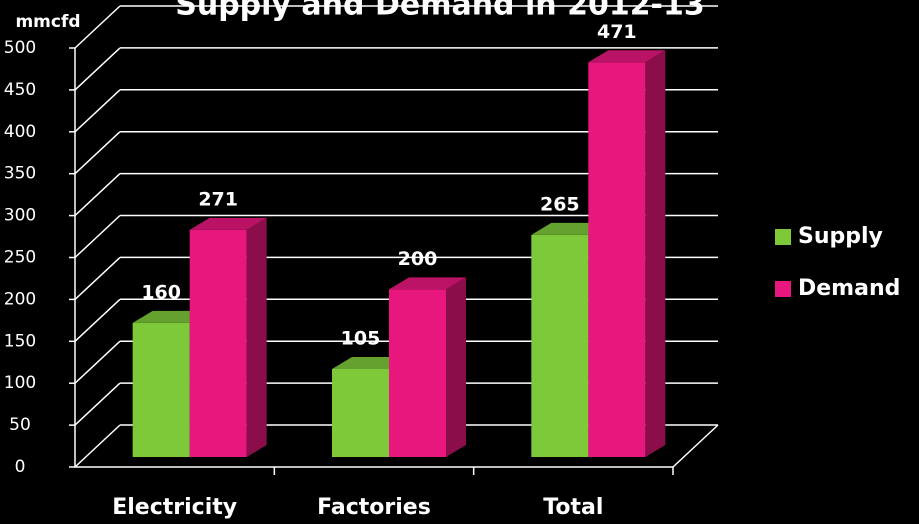 The height and width of the screenshot is (524, 919). Describe the element at coordinates (374, 507) in the screenshot. I see `x-tick-label: Factories` at that location.